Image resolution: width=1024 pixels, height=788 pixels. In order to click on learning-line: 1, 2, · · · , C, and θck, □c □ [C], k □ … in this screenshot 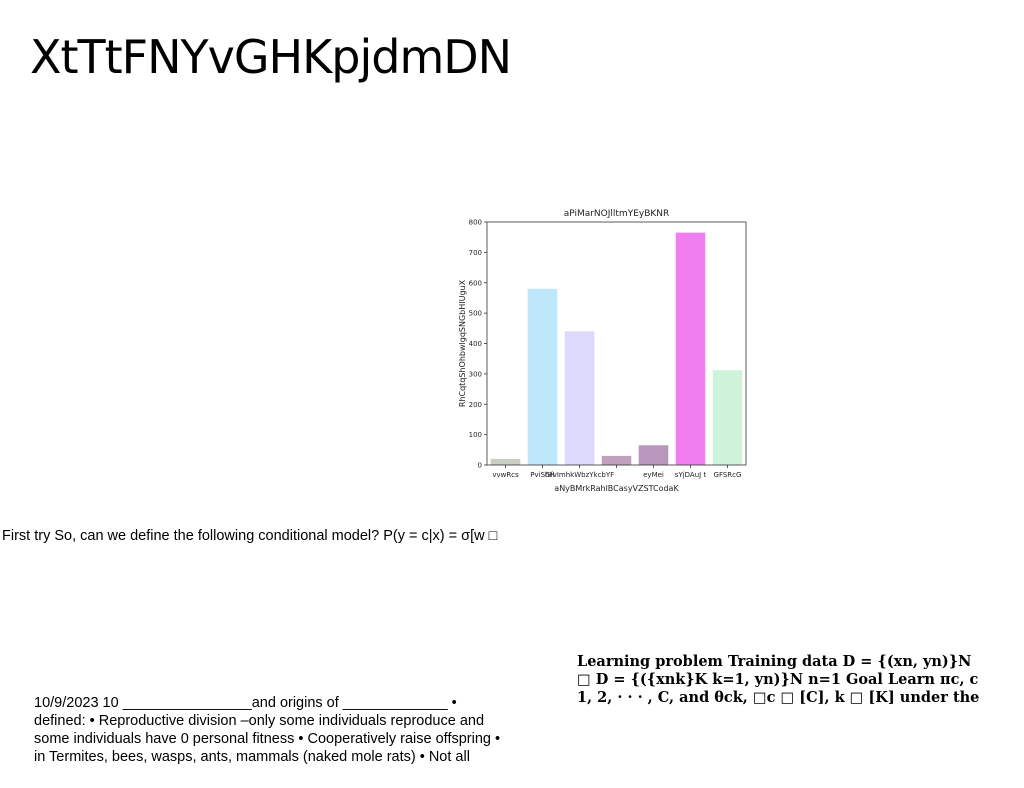, I will do `click(778, 697)`.